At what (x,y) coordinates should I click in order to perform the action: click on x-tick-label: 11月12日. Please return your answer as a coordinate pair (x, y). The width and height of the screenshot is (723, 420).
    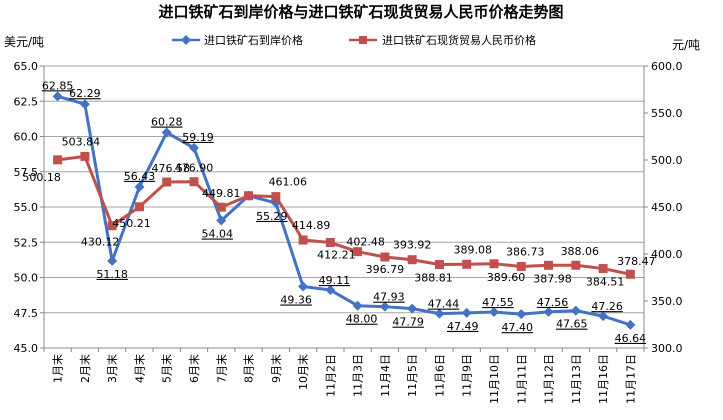
    Looking at the image, I should click on (549, 379).